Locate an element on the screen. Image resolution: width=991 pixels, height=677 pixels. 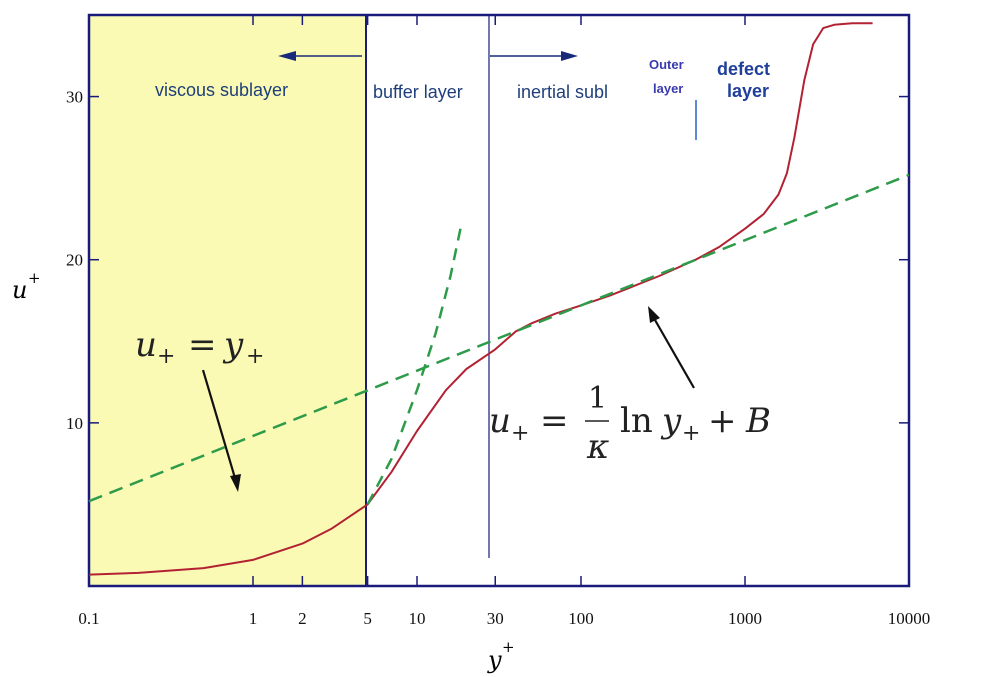
x-tick-label: 0.1 is located at coordinates (88, 618).